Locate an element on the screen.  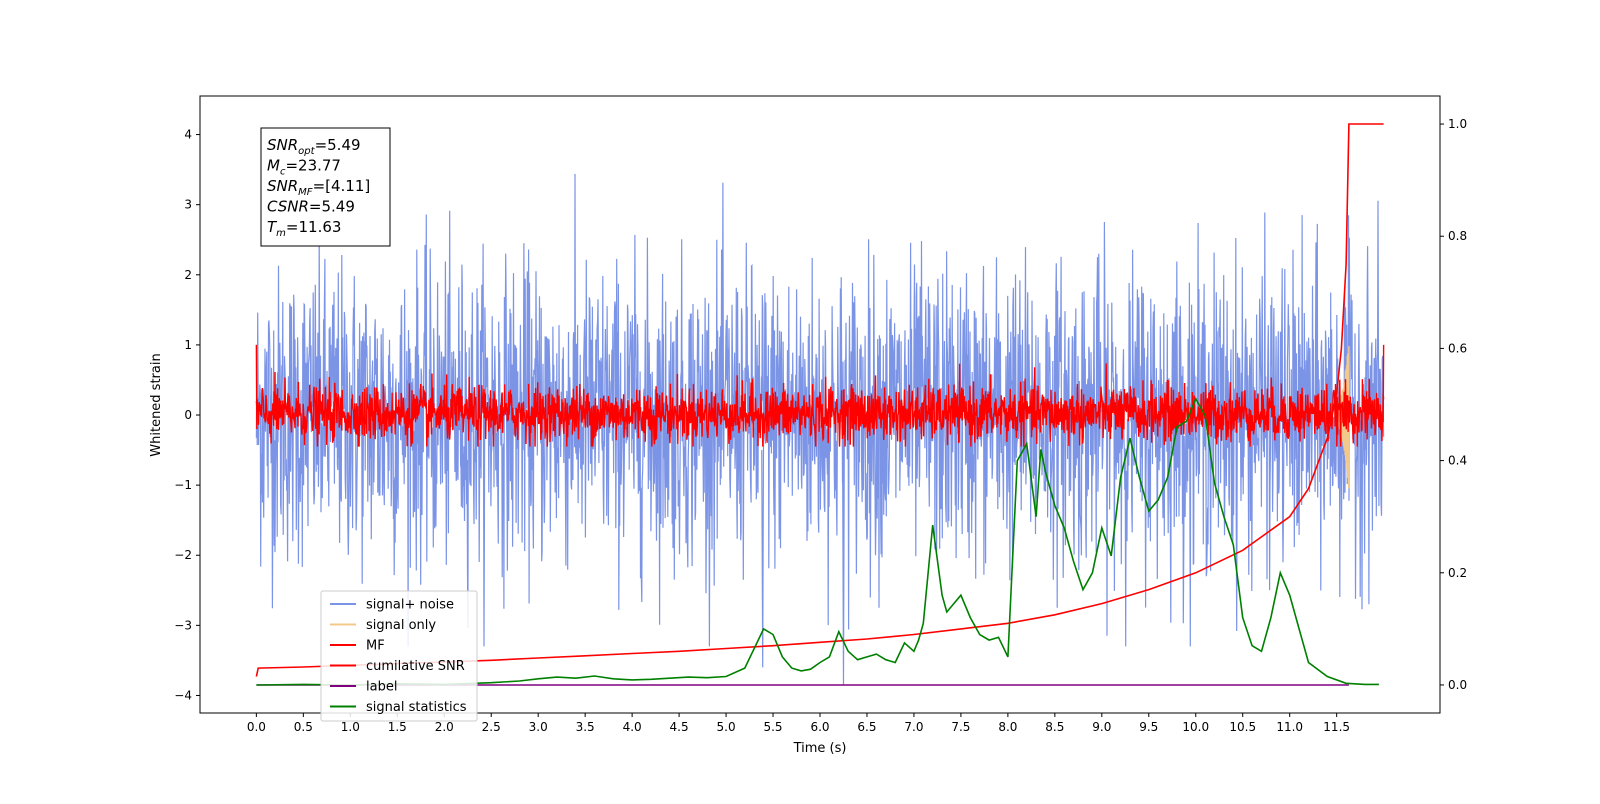
y-axis-label: Whitened strain is located at coordinates (156, 404).